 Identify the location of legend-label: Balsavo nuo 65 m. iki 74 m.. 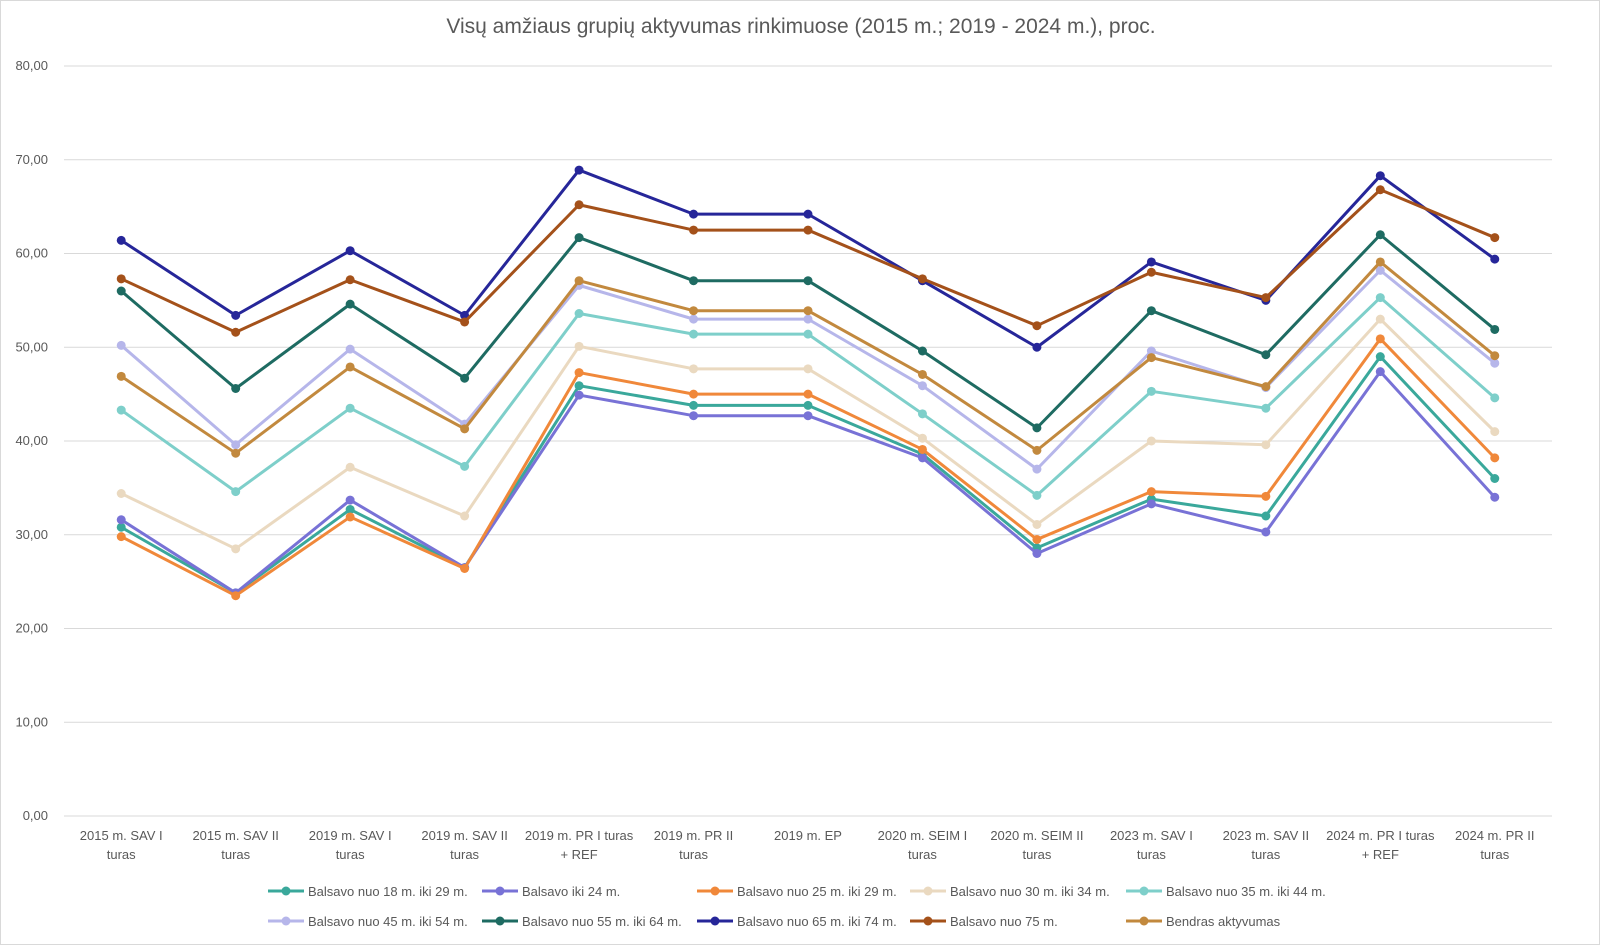
(817, 921).